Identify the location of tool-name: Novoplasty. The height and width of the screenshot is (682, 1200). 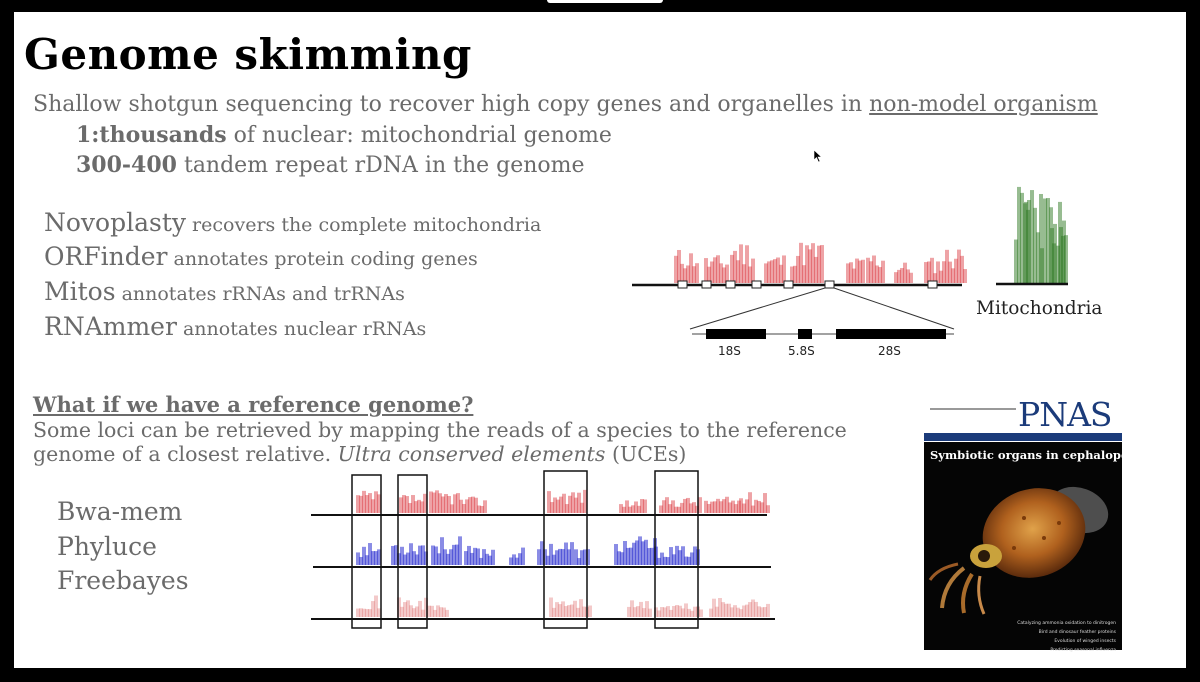
(115, 222).